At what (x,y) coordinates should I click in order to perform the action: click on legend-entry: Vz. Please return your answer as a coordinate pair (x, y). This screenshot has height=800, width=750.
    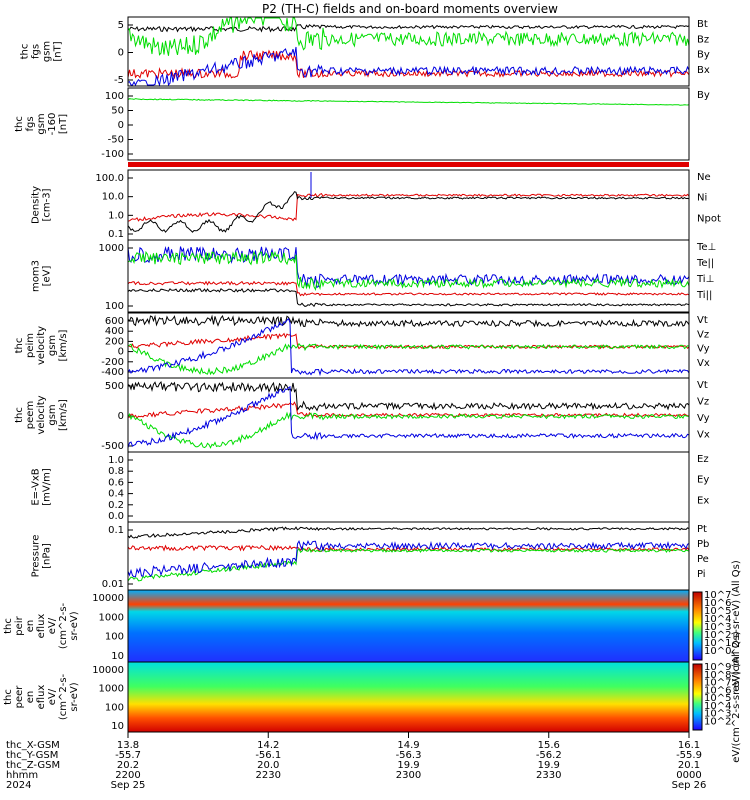
    Looking at the image, I should click on (703, 402).